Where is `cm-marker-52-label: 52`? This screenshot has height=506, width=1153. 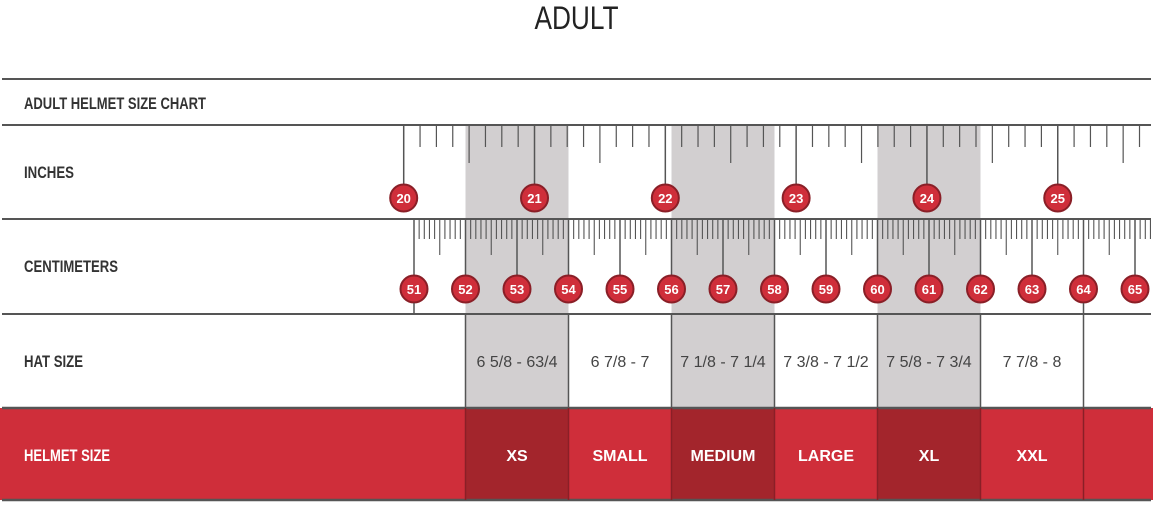
cm-marker-52-label: 52 is located at coordinates (465, 289).